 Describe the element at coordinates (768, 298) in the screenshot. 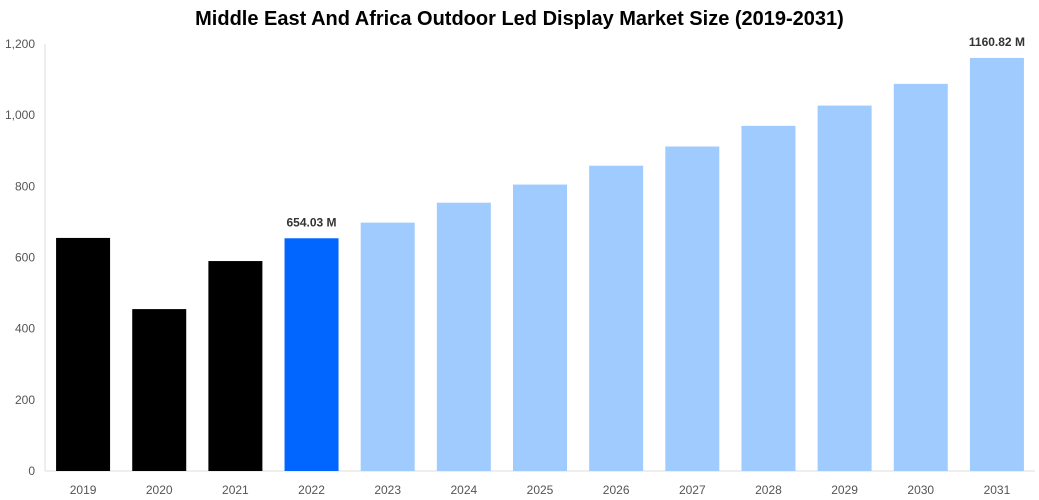

I see `bar-2028` at that location.